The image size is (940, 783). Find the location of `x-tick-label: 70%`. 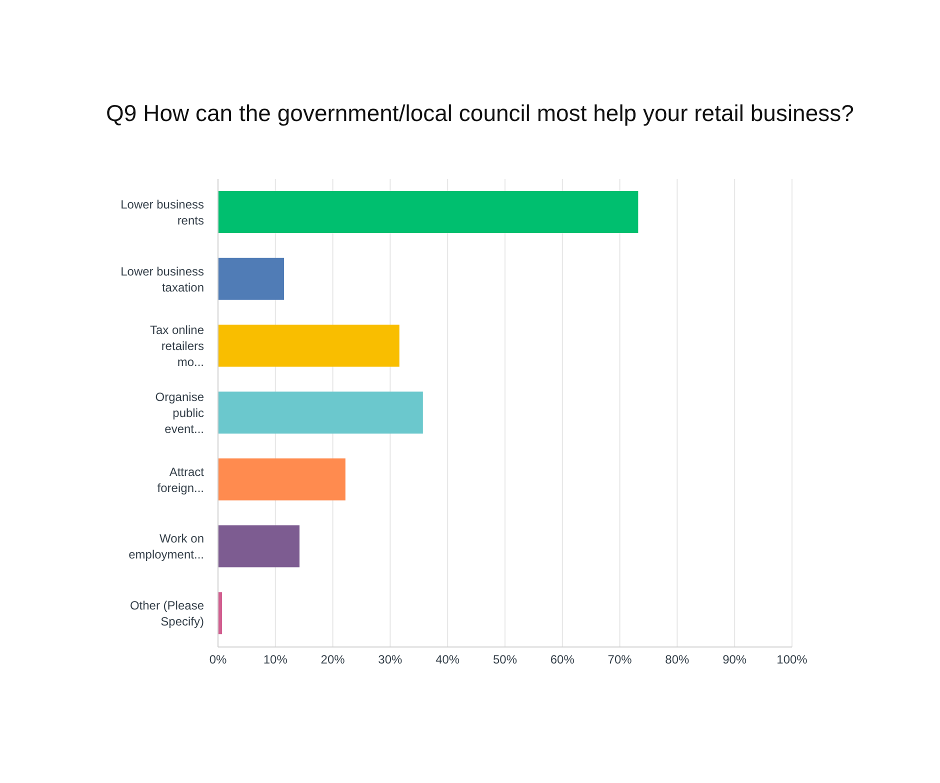

x-tick-label: 70% is located at coordinates (620, 659).